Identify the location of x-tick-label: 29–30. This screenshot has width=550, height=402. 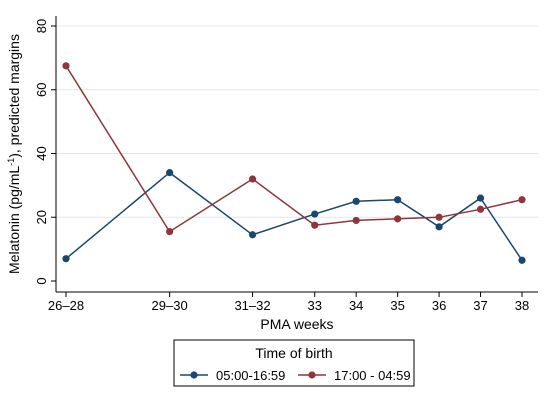
(170, 305).